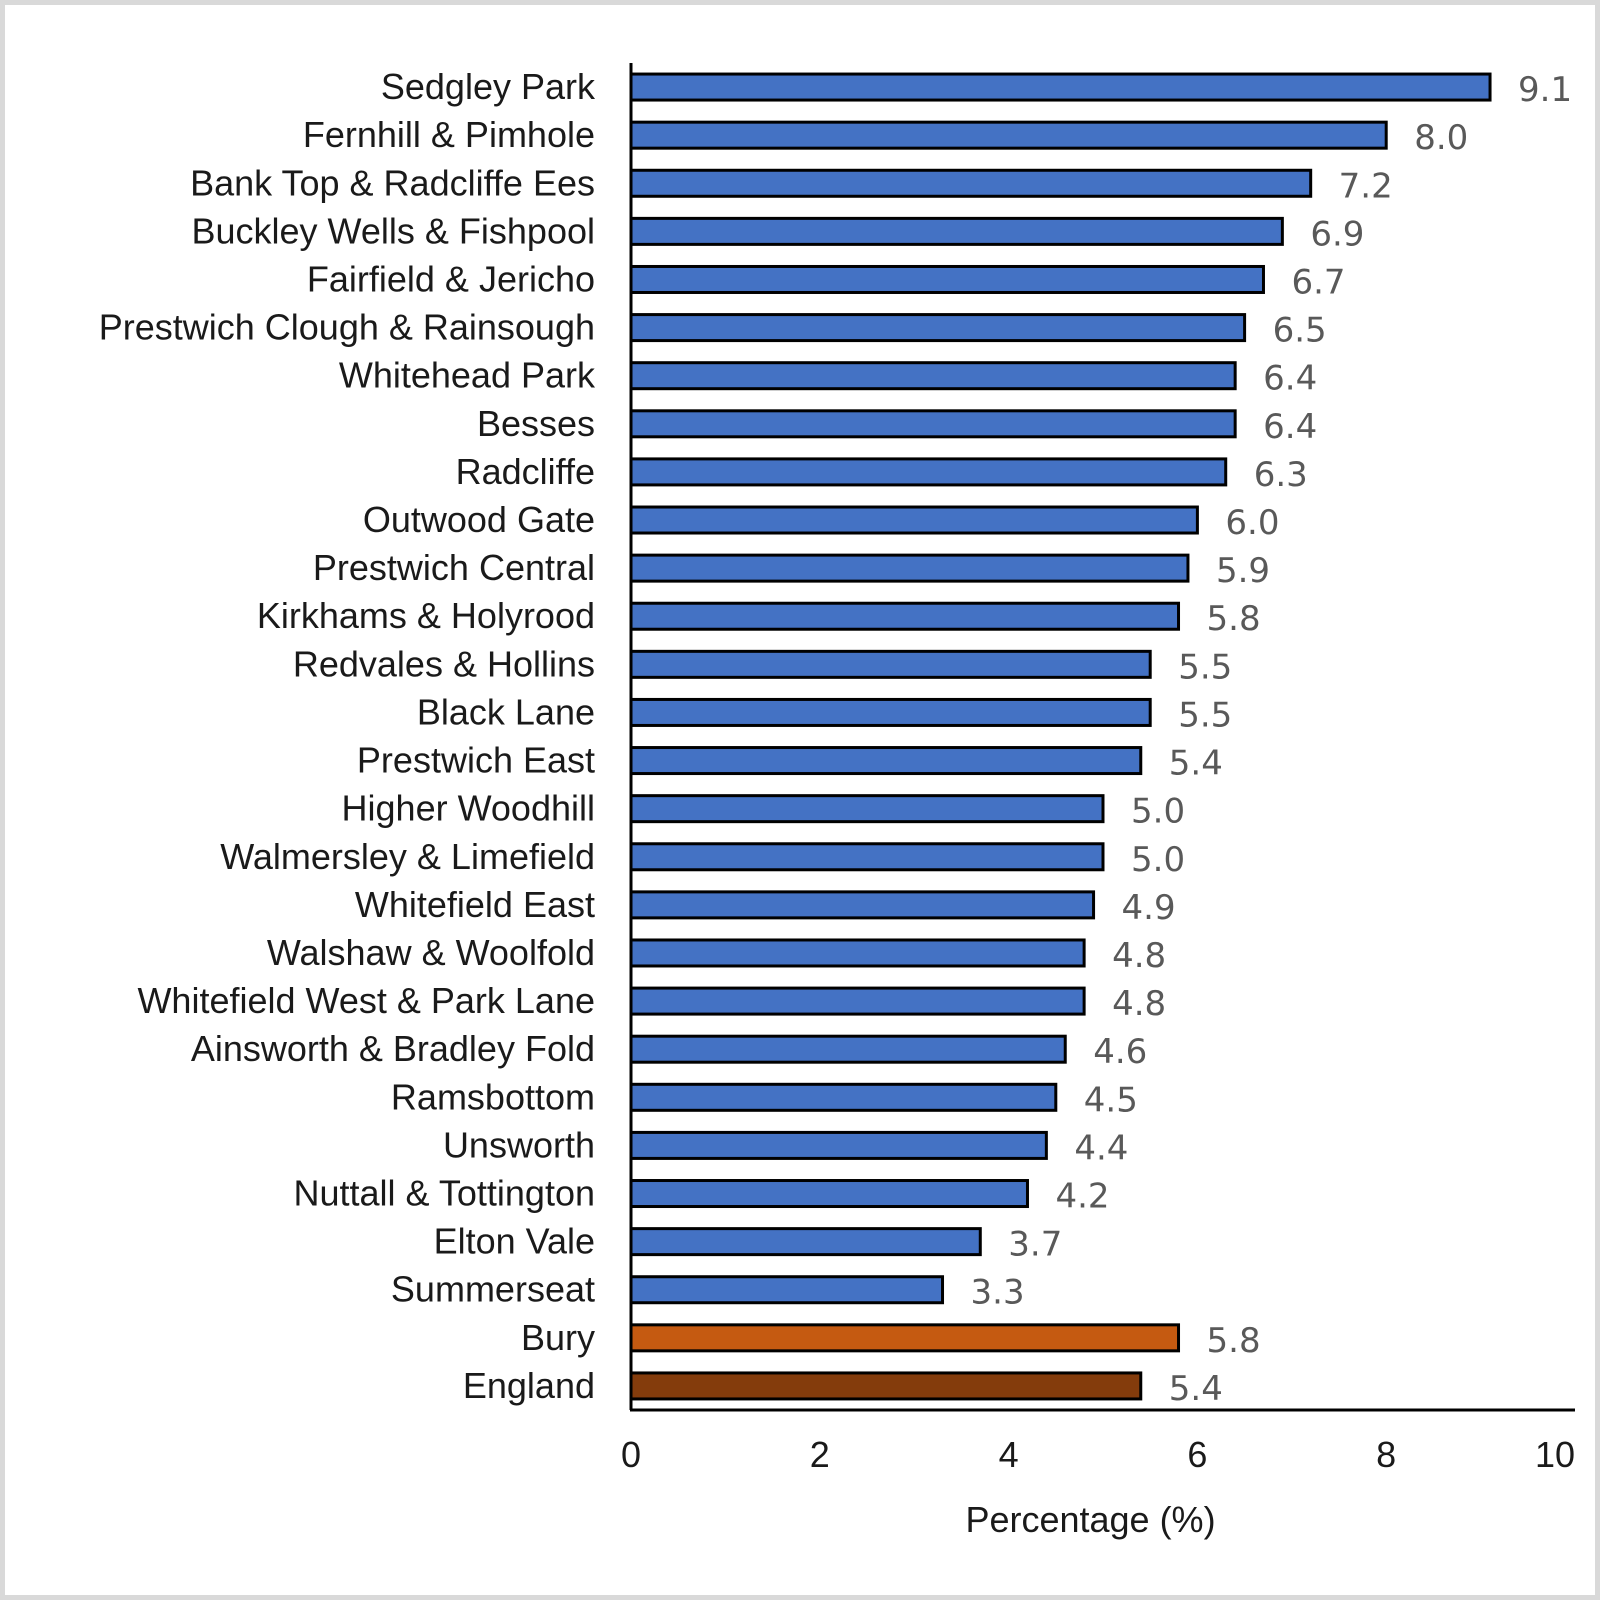 Image resolution: width=1600 pixels, height=1605 pixels. What do you see at coordinates (914, 520) in the screenshot?
I see `bar-outwood-gate` at bounding box center [914, 520].